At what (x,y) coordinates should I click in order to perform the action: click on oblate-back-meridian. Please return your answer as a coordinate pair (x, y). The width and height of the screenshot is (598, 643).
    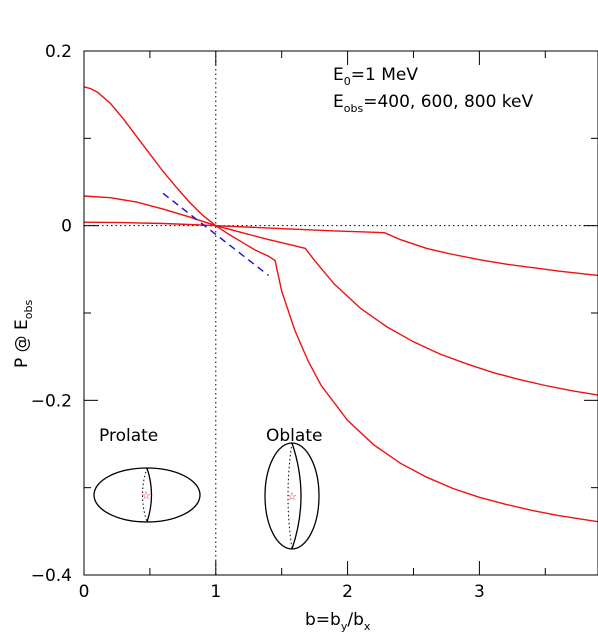
    Looking at the image, I should click on (290, 496).